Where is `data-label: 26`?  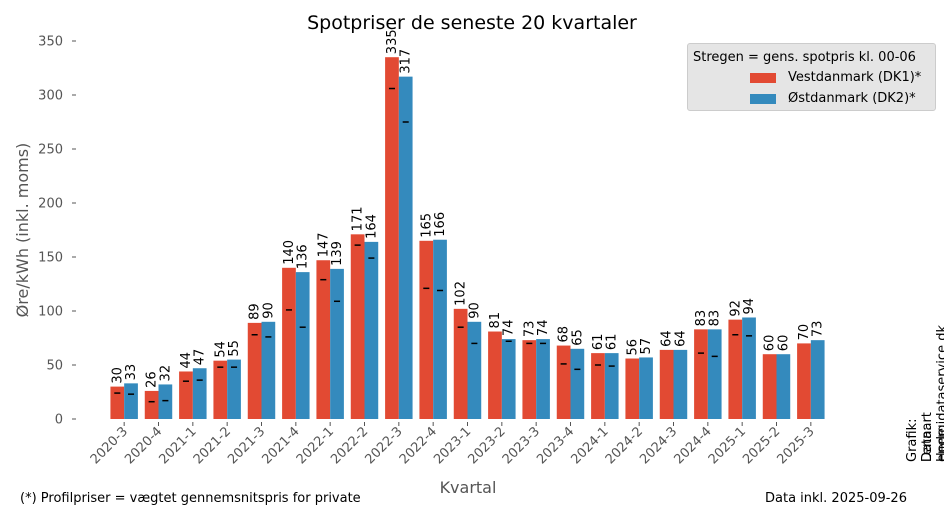 data-label: 26 is located at coordinates (152, 379).